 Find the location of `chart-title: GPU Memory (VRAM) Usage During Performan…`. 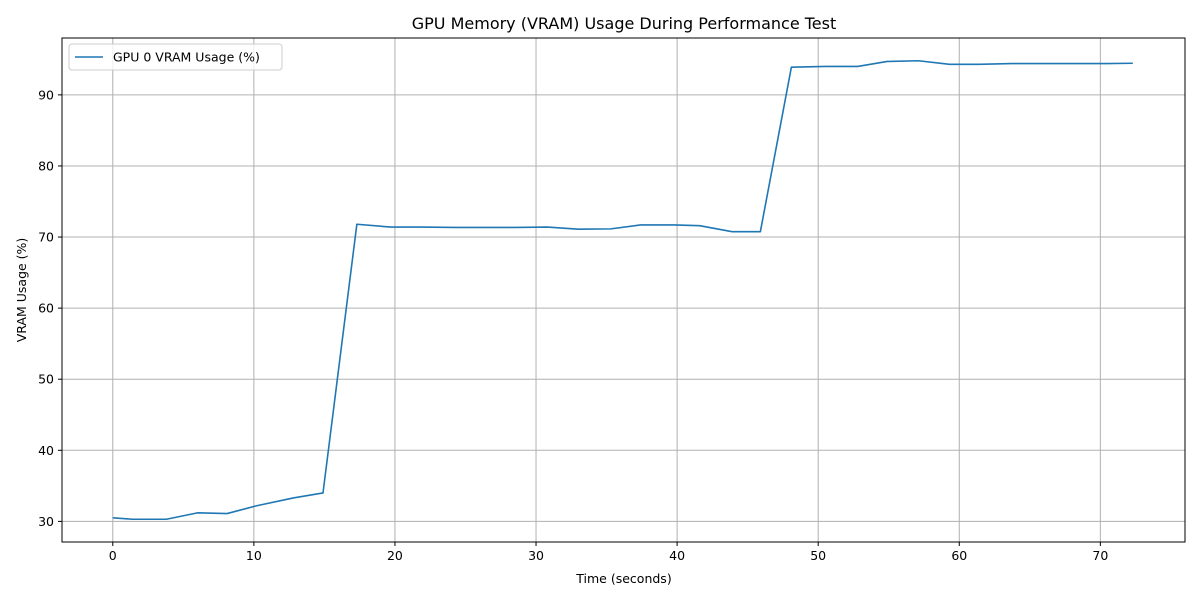

chart-title: GPU Memory (VRAM) Usage During Performan… is located at coordinates (624, 23).